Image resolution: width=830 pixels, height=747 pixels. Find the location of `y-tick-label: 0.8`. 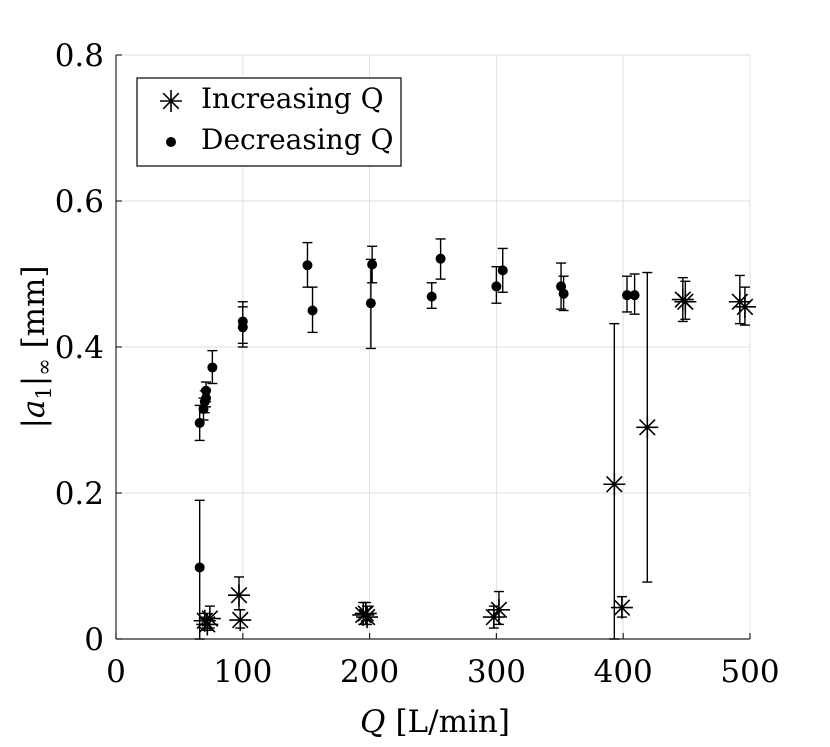

y-tick-label: 0.8 is located at coordinates (79, 56).